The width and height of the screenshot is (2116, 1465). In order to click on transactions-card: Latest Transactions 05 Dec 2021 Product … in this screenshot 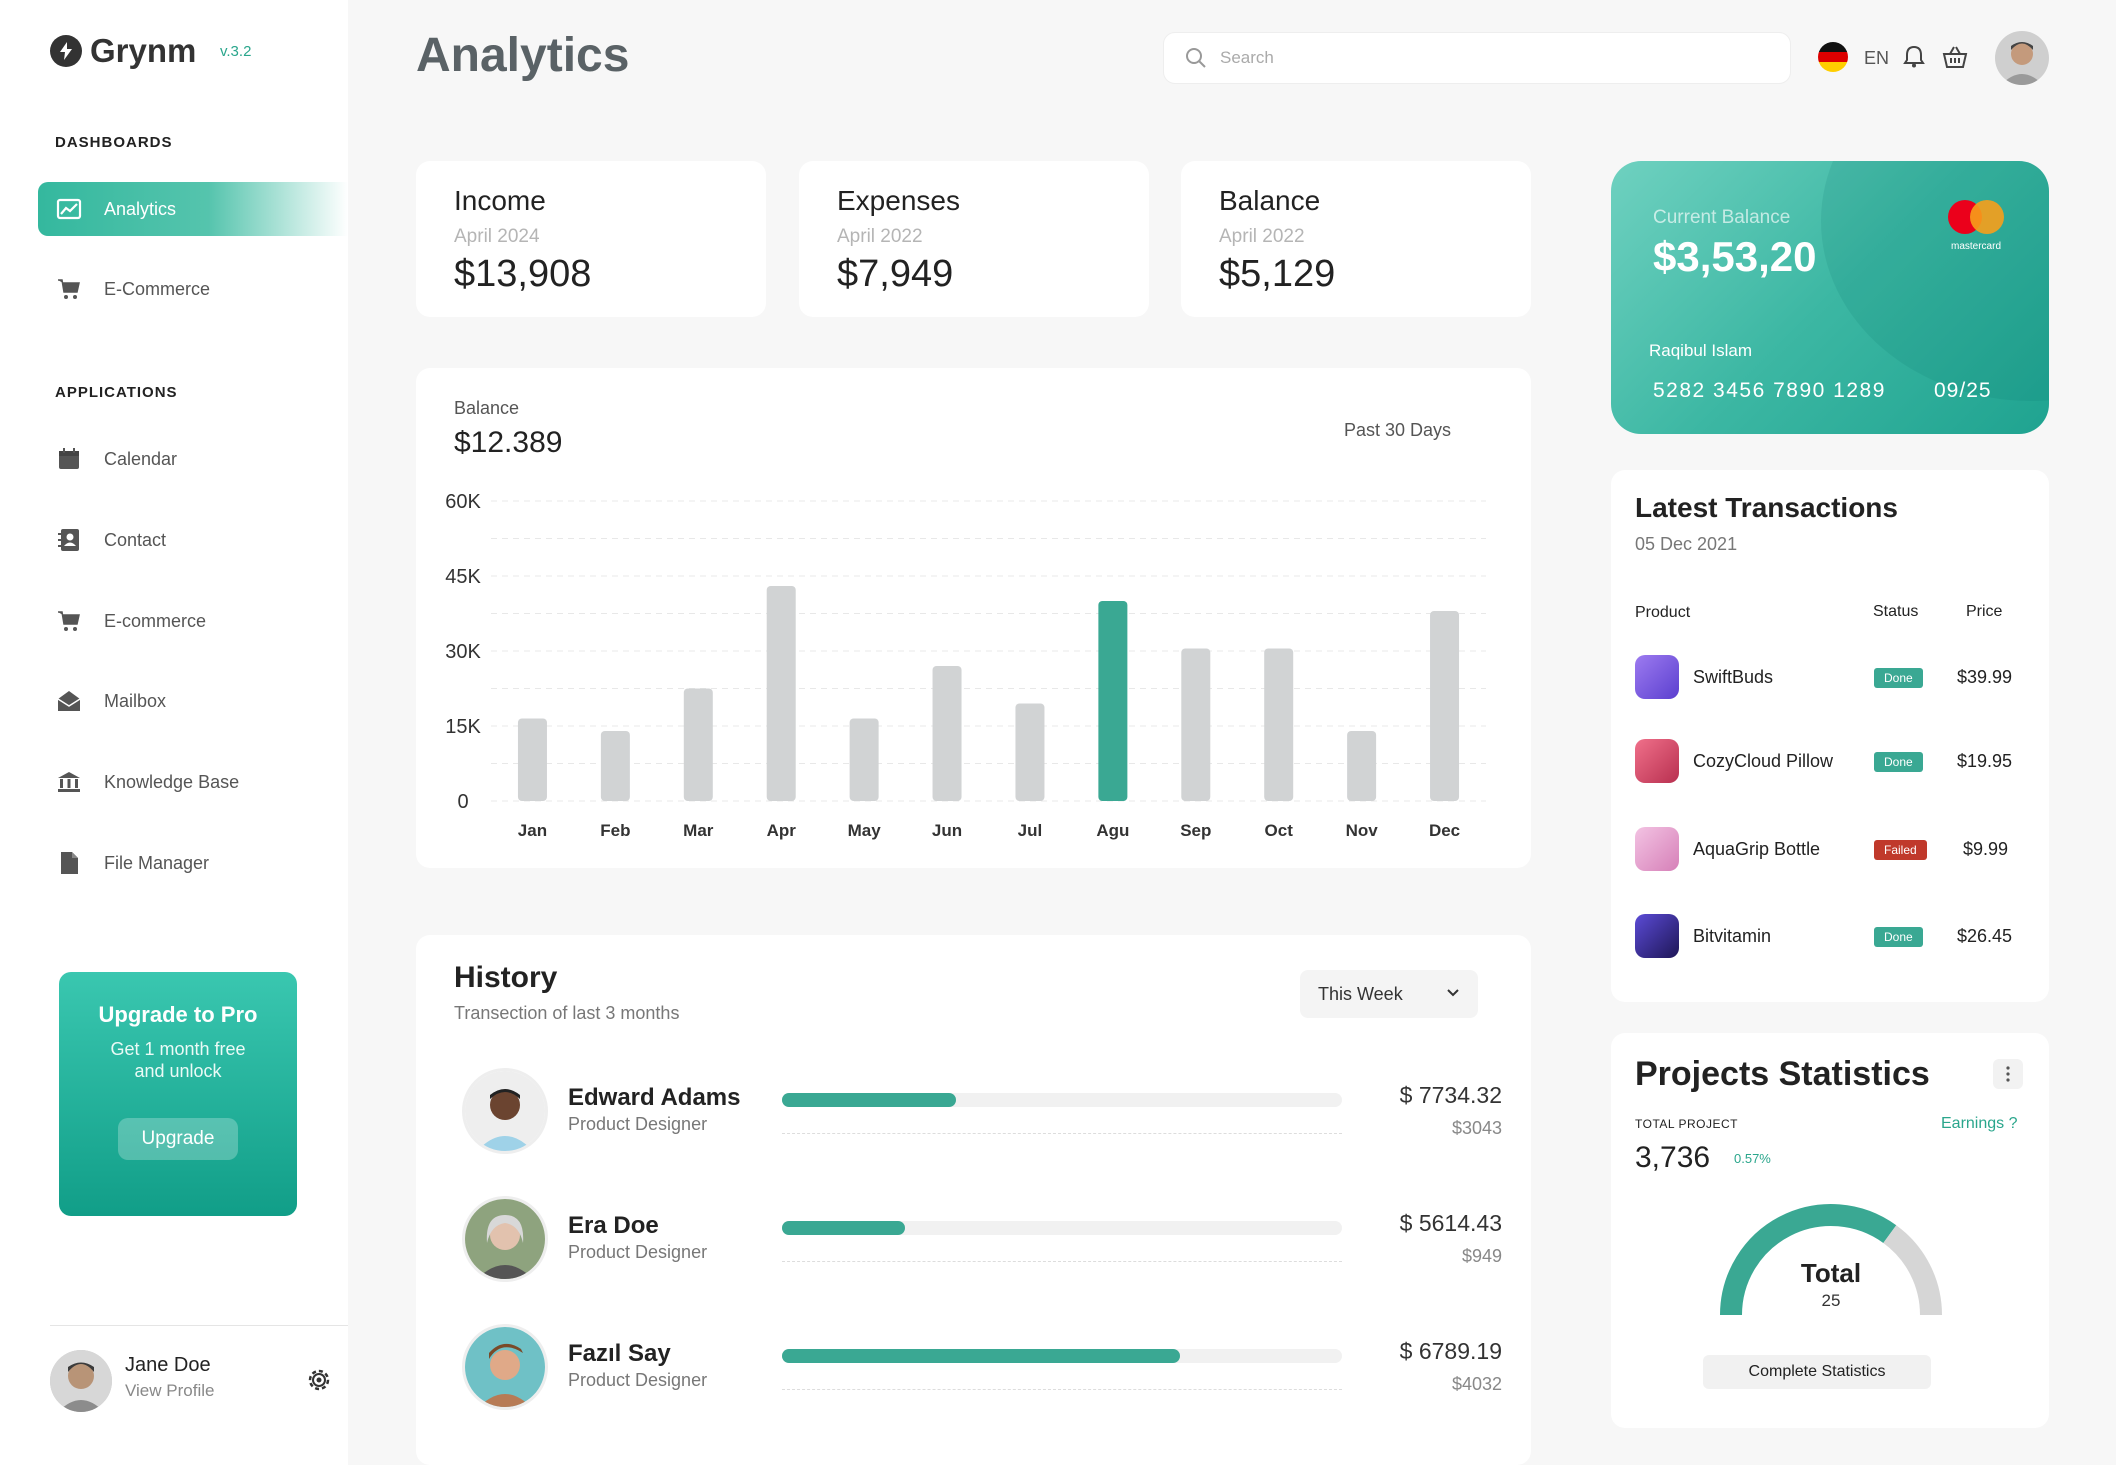, I will do `click(1830, 736)`.